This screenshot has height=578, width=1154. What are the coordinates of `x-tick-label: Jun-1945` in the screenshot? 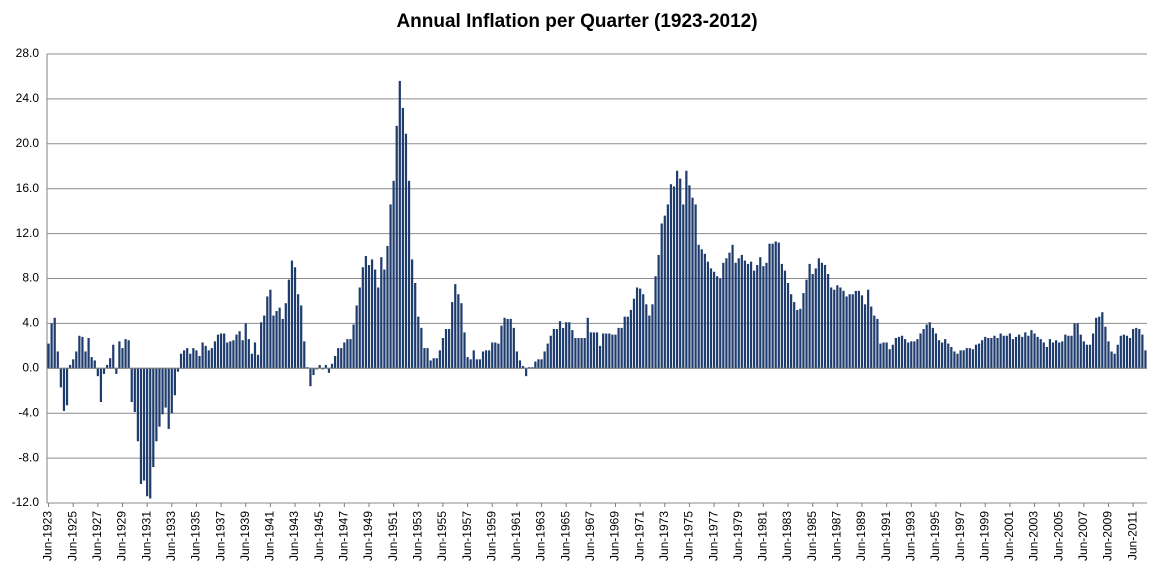 It's located at (319, 536).